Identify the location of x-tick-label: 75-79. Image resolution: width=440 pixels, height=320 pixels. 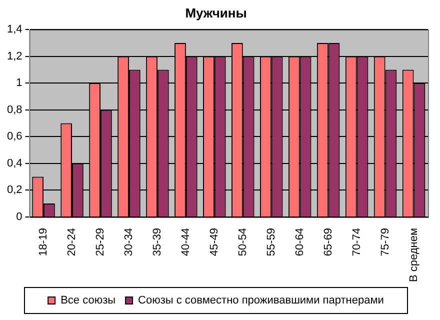
(385, 242).